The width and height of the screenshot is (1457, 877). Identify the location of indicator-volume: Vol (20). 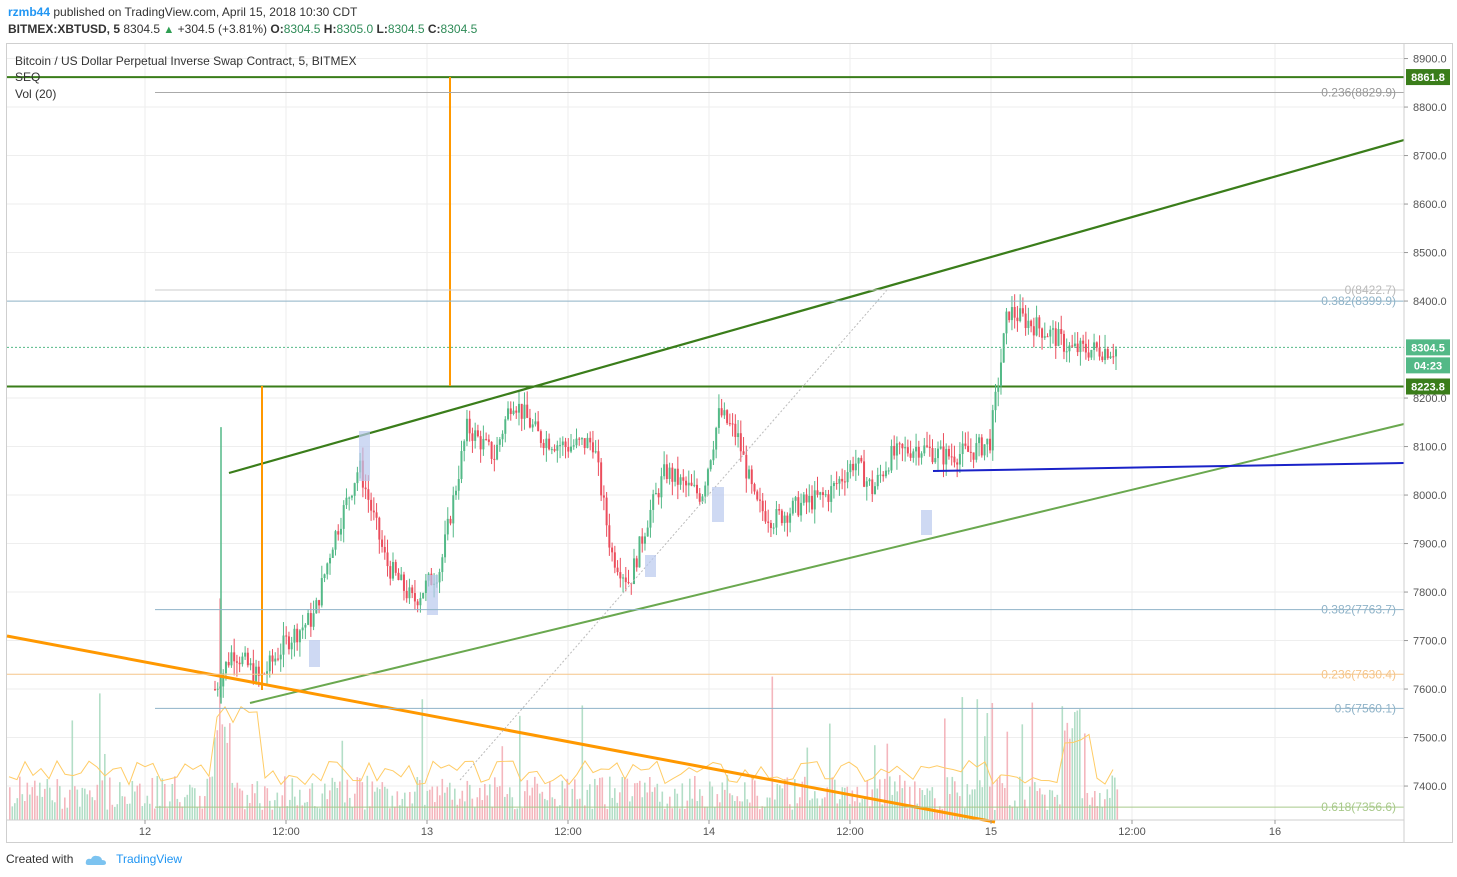
(36, 94).